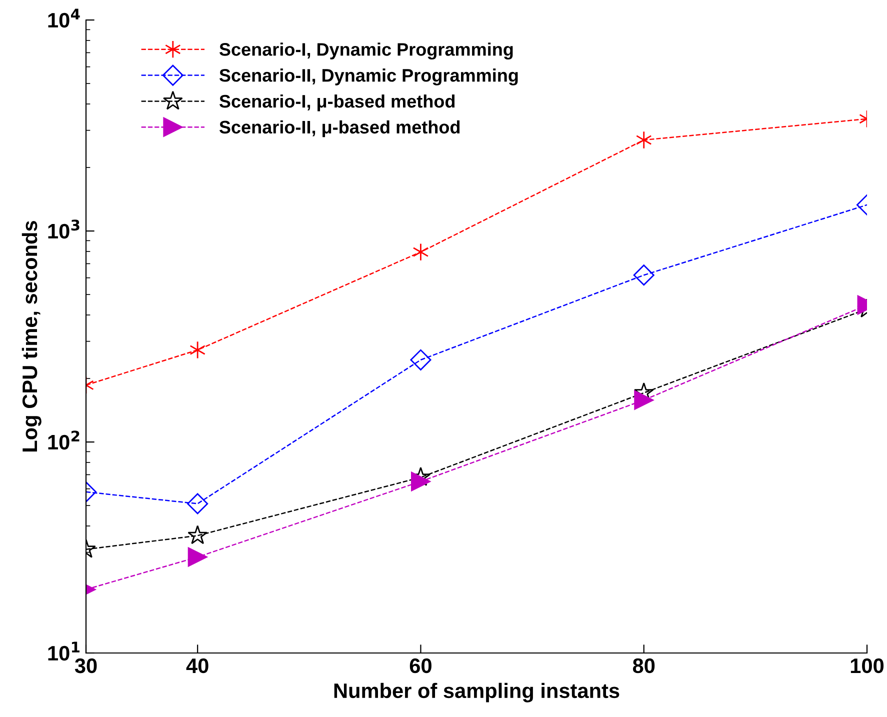 Image resolution: width=887 pixels, height=717 pixels. I want to click on legend-label: Scenario-II, Dynamic Programming, so click(368, 77).